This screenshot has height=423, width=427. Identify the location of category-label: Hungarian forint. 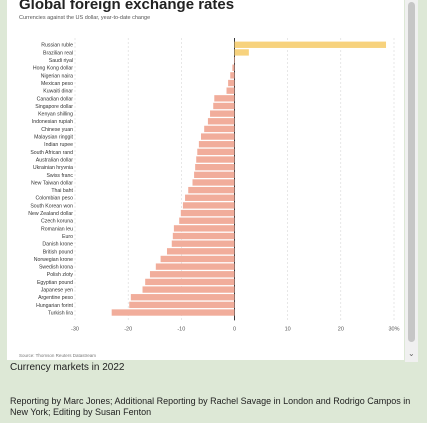
(54, 306).